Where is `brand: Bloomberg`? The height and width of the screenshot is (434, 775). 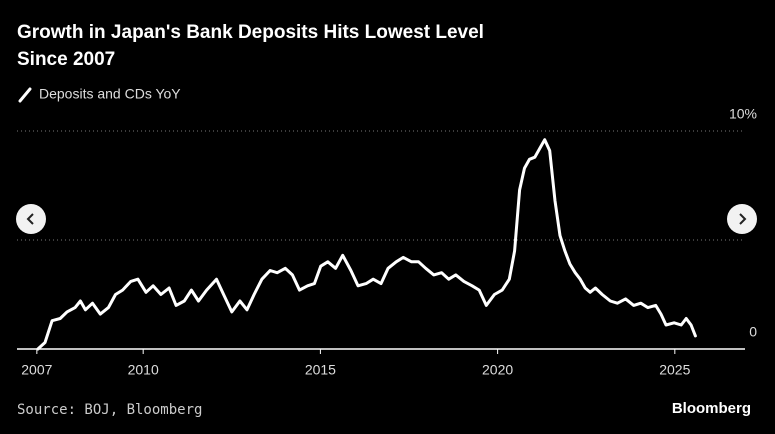
brand: Bloomberg is located at coordinates (711, 408).